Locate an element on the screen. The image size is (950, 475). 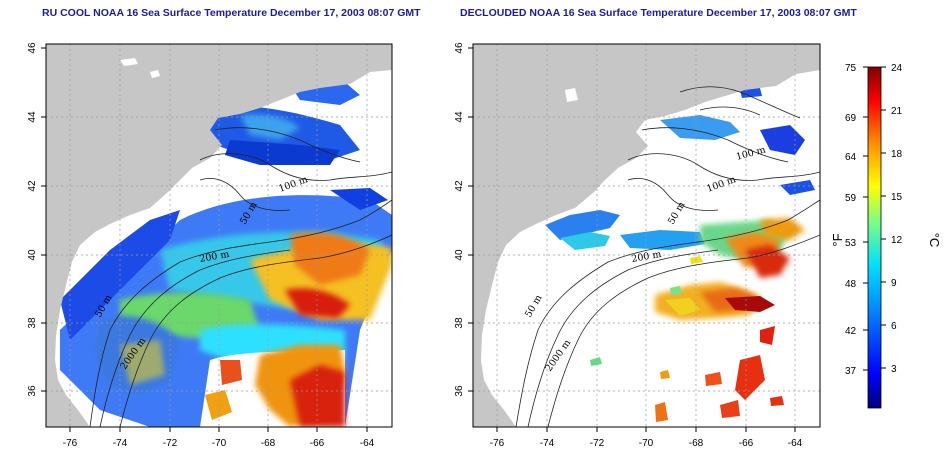
fahrenheit-tick-label: 48 is located at coordinates (851, 284).